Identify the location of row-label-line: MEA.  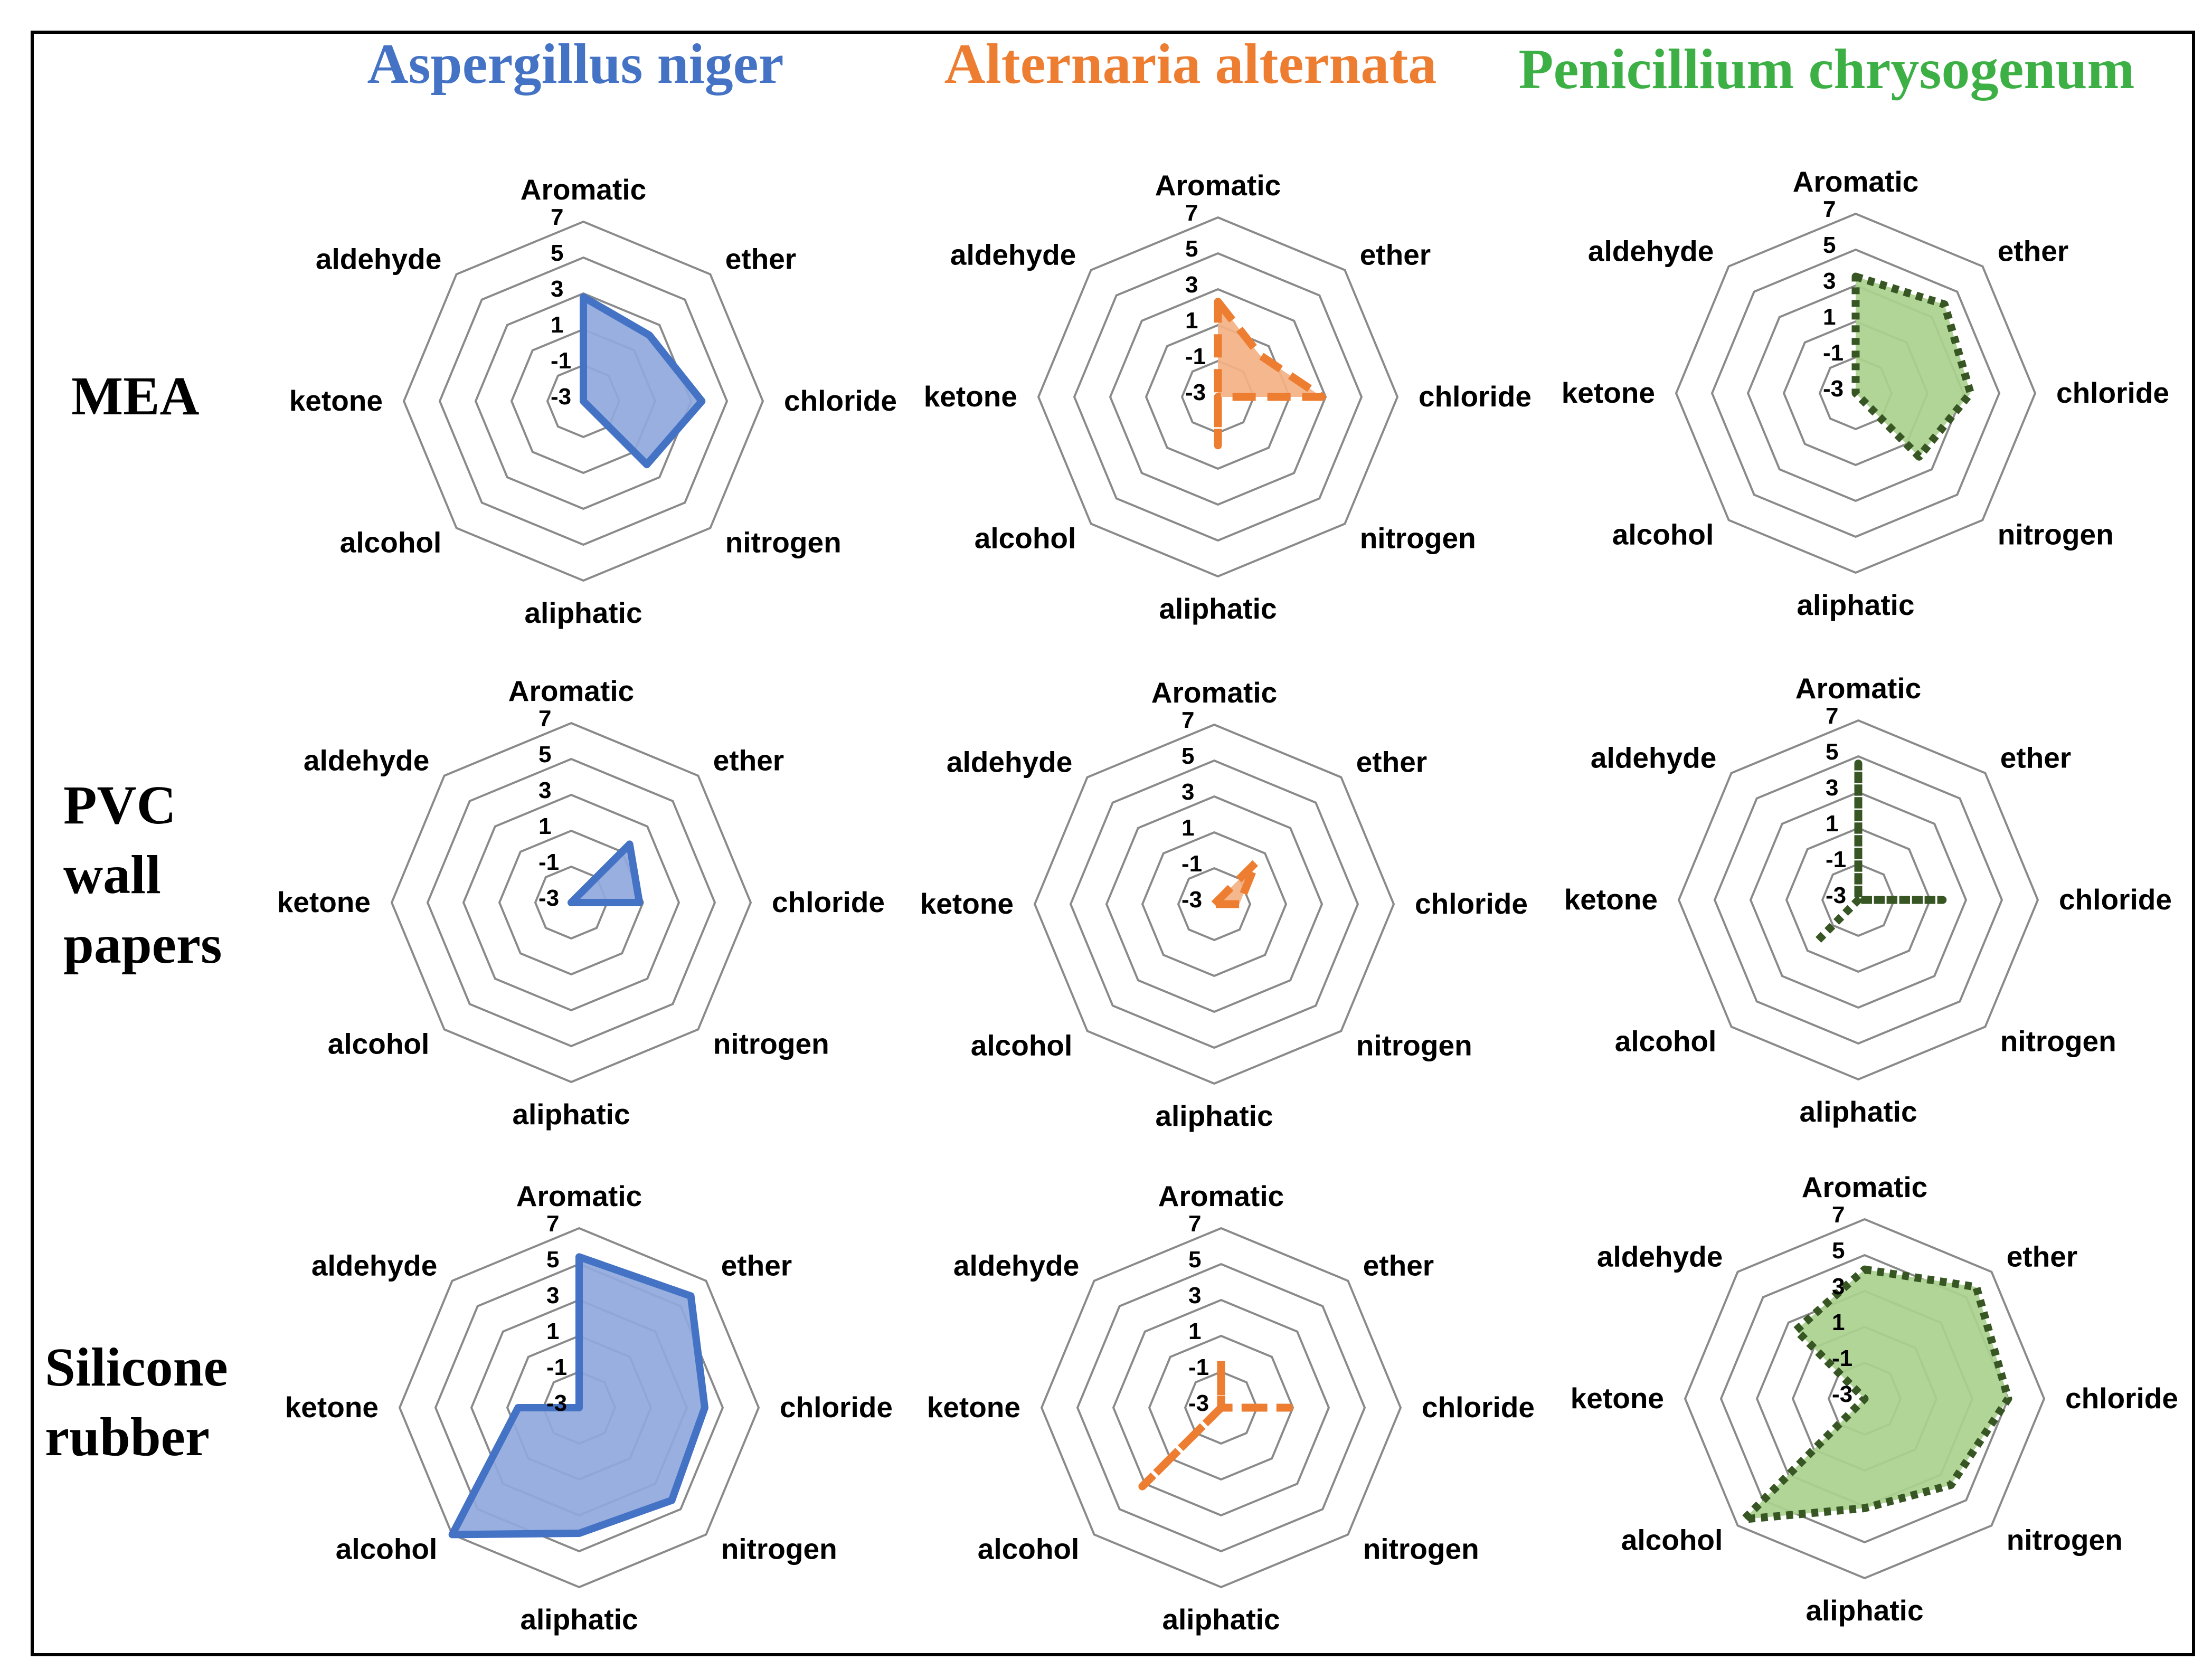
(135, 396).